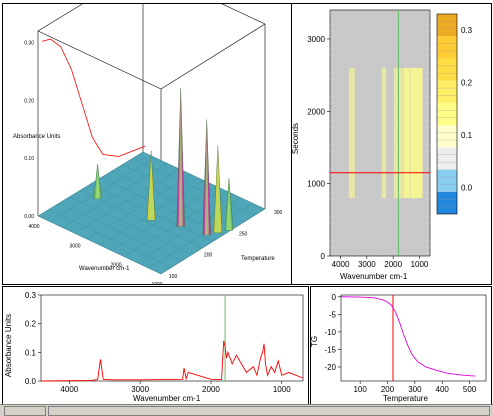 This screenshot has width=493, height=416. Describe the element at coordinates (8, 345) in the screenshot. I see `spectrum-y-axis-label: Absorbance Units` at that location.